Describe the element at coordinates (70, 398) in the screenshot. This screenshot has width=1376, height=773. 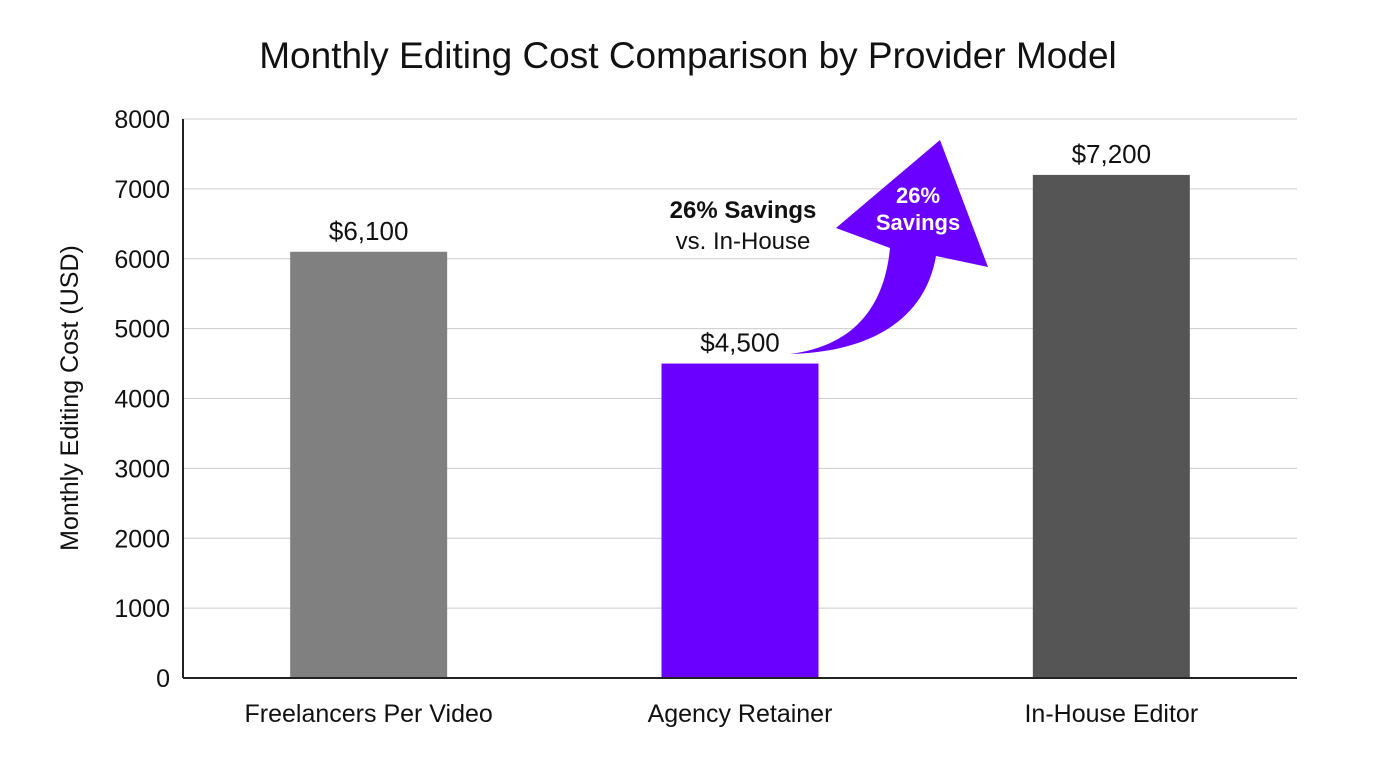
I see `y-axis-label: Monthly Editing Cost (USD)` at that location.